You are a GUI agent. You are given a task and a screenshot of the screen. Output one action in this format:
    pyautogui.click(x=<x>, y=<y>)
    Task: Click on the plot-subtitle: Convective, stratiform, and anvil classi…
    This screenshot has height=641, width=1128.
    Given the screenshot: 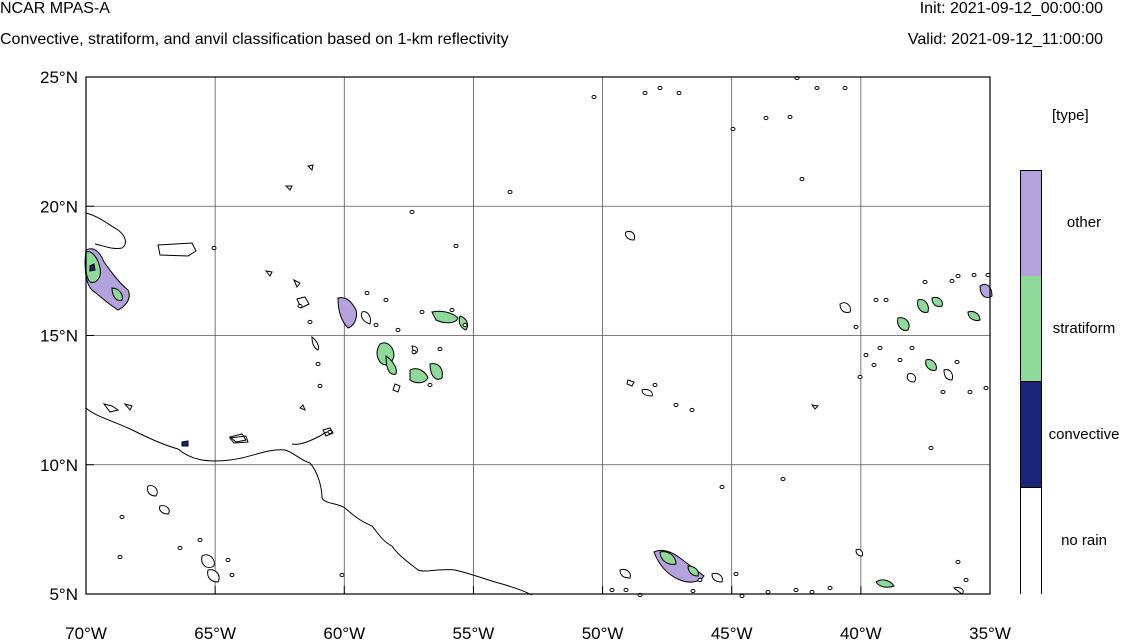 What is the action you would take?
    pyautogui.click(x=254, y=39)
    